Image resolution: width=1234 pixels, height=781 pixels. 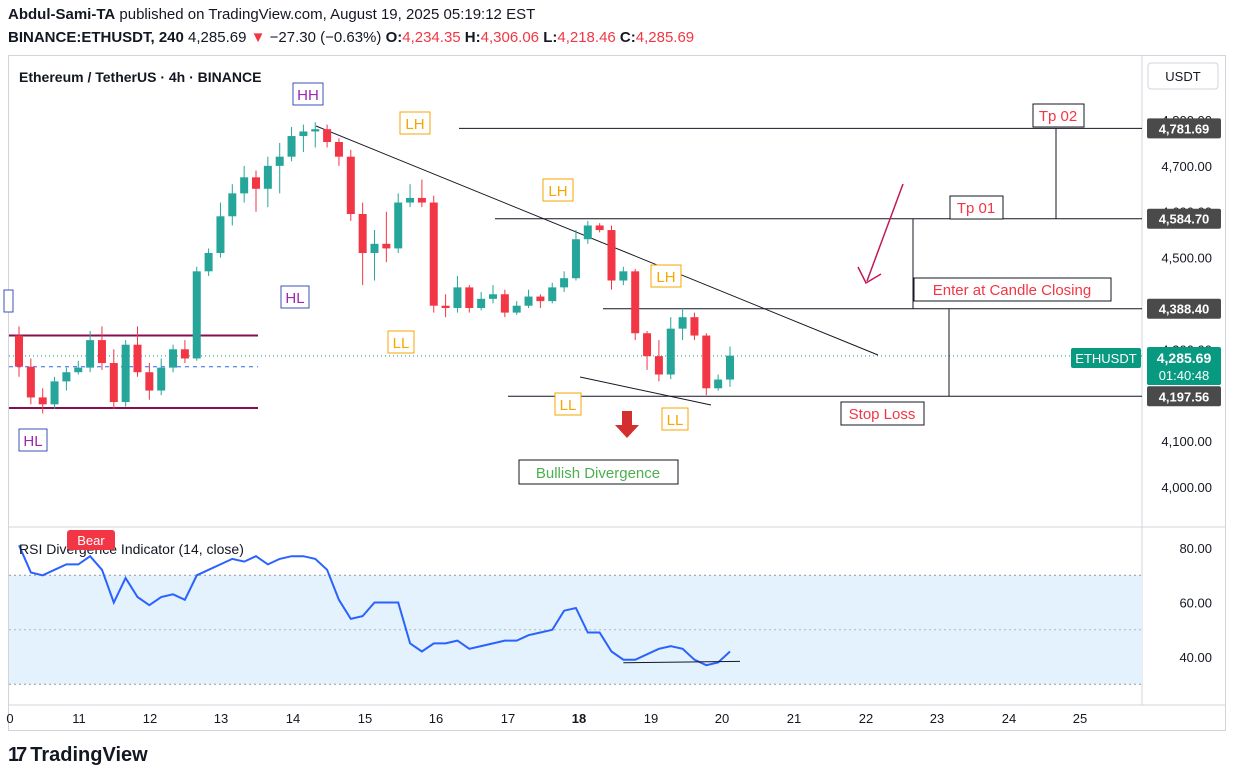 What do you see at coordinates (140, 77) in the screenshot?
I see `chart-title: Ethereum / TetherUS · 4h · BINANCE` at bounding box center [140, 77].